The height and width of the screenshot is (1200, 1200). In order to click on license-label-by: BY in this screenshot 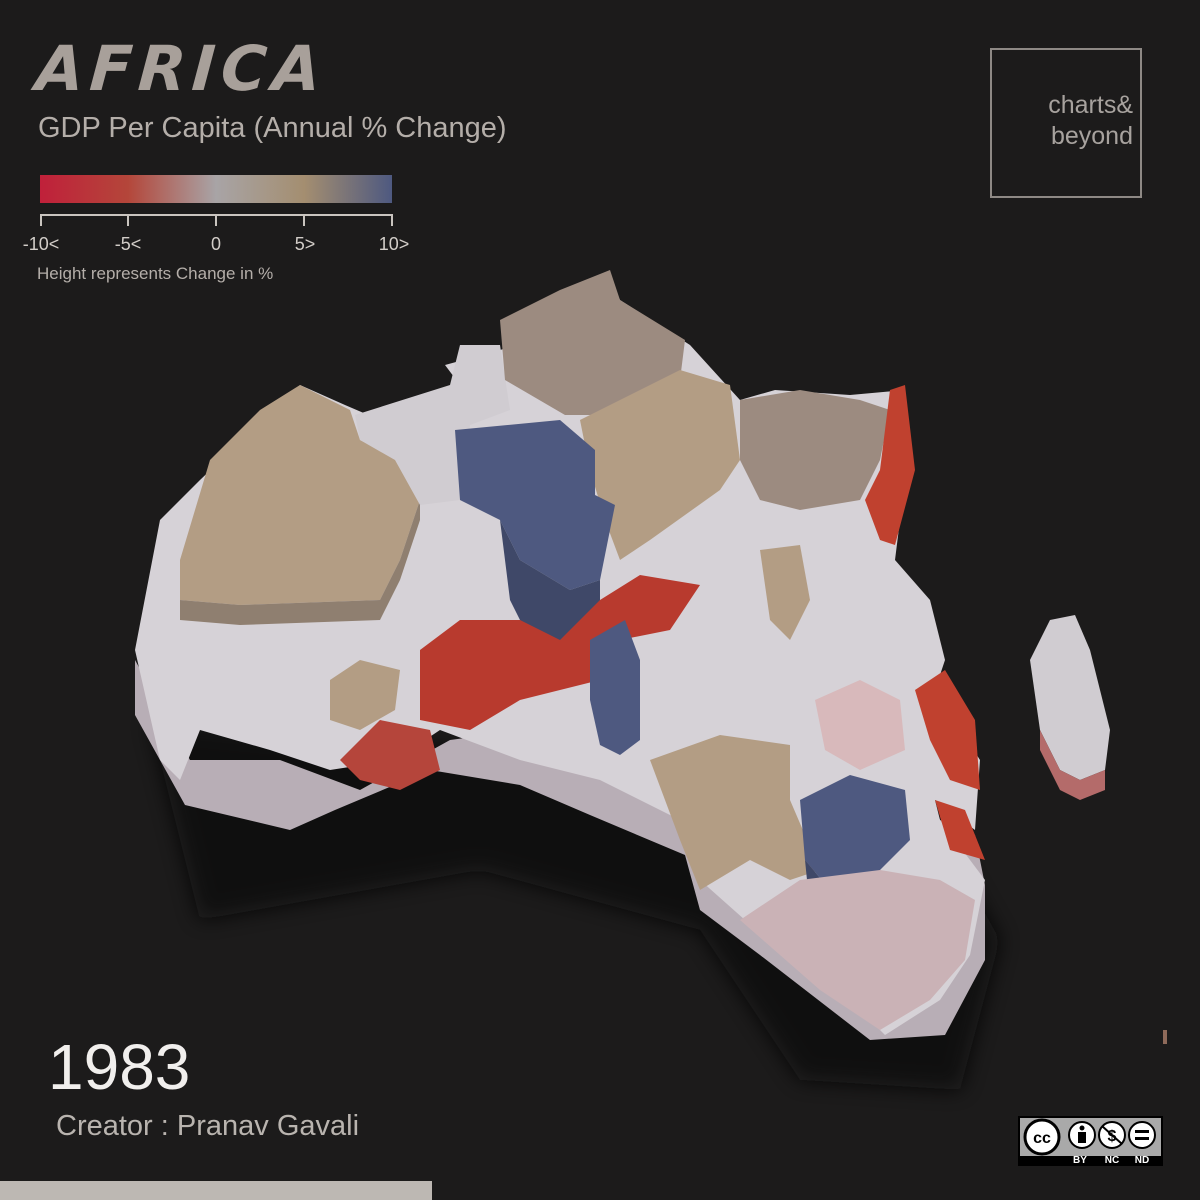, I will do `click(1080, 1160)`.